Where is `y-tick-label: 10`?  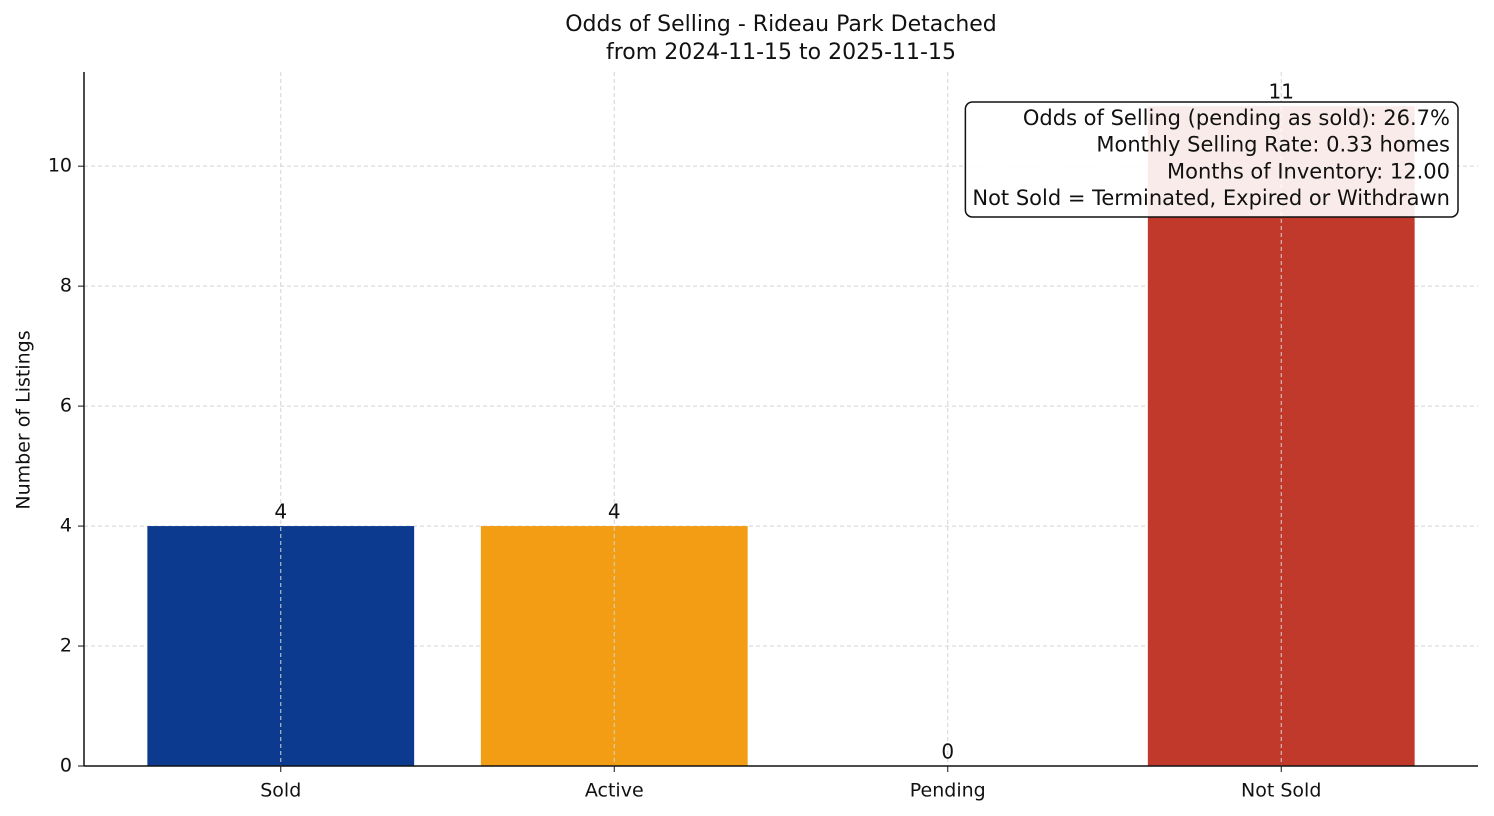 y-tick-label: 10 is located at coordinates (60, 166).